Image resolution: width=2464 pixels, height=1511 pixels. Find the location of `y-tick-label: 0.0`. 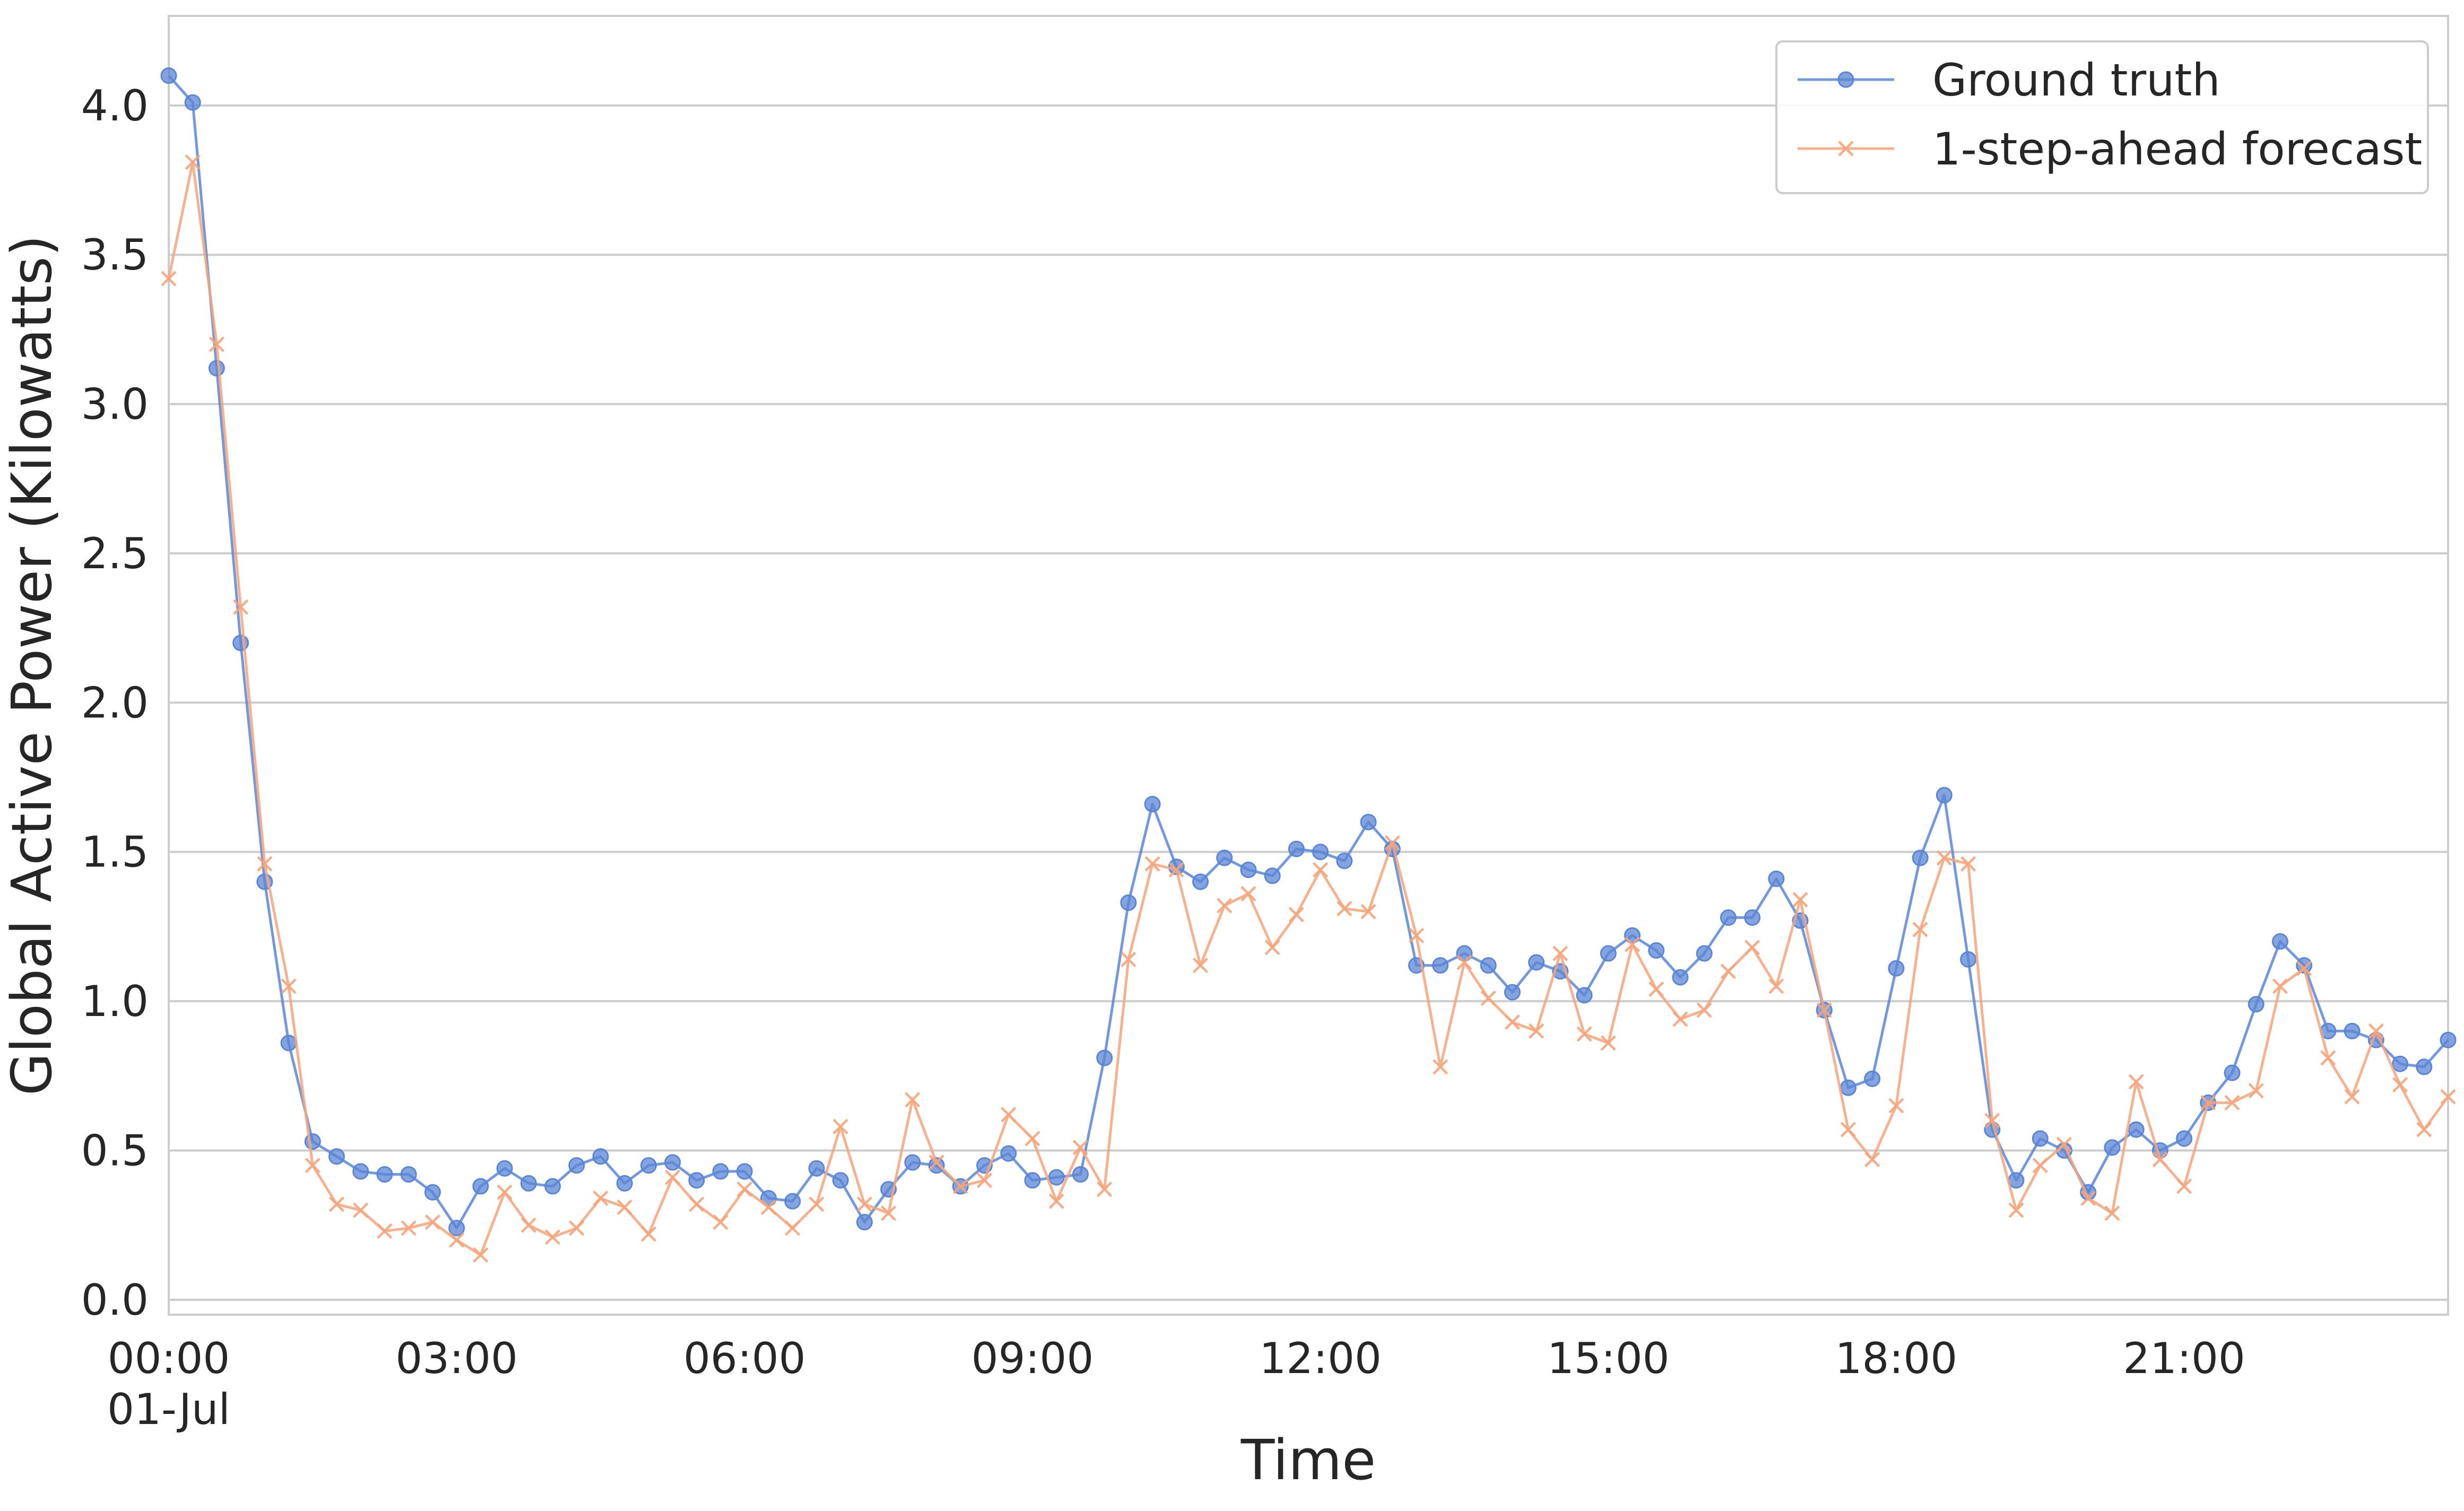

y-tick-label: 0.0 is located at coordinates (115, 1300).